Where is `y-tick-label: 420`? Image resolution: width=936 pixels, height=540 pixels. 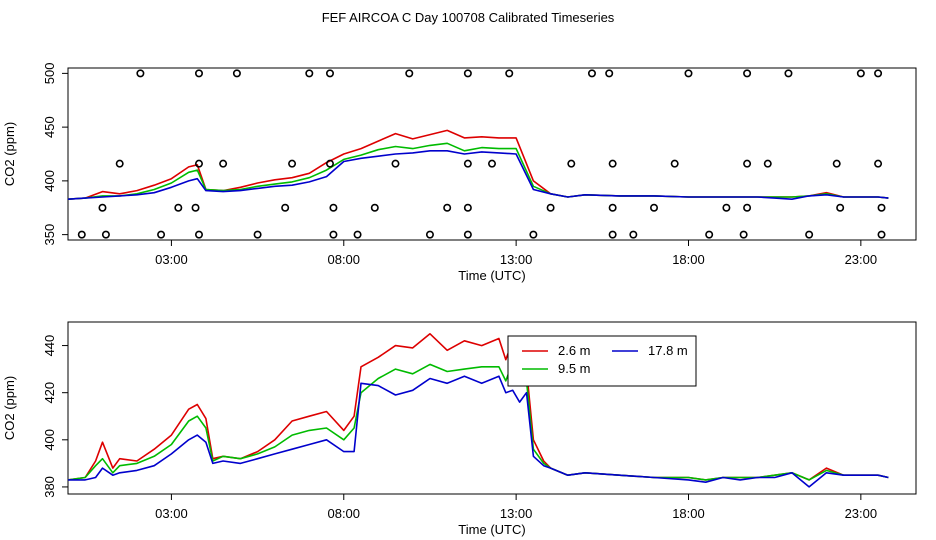
y-tick-label: 420 is located at coordinates (49, 393).